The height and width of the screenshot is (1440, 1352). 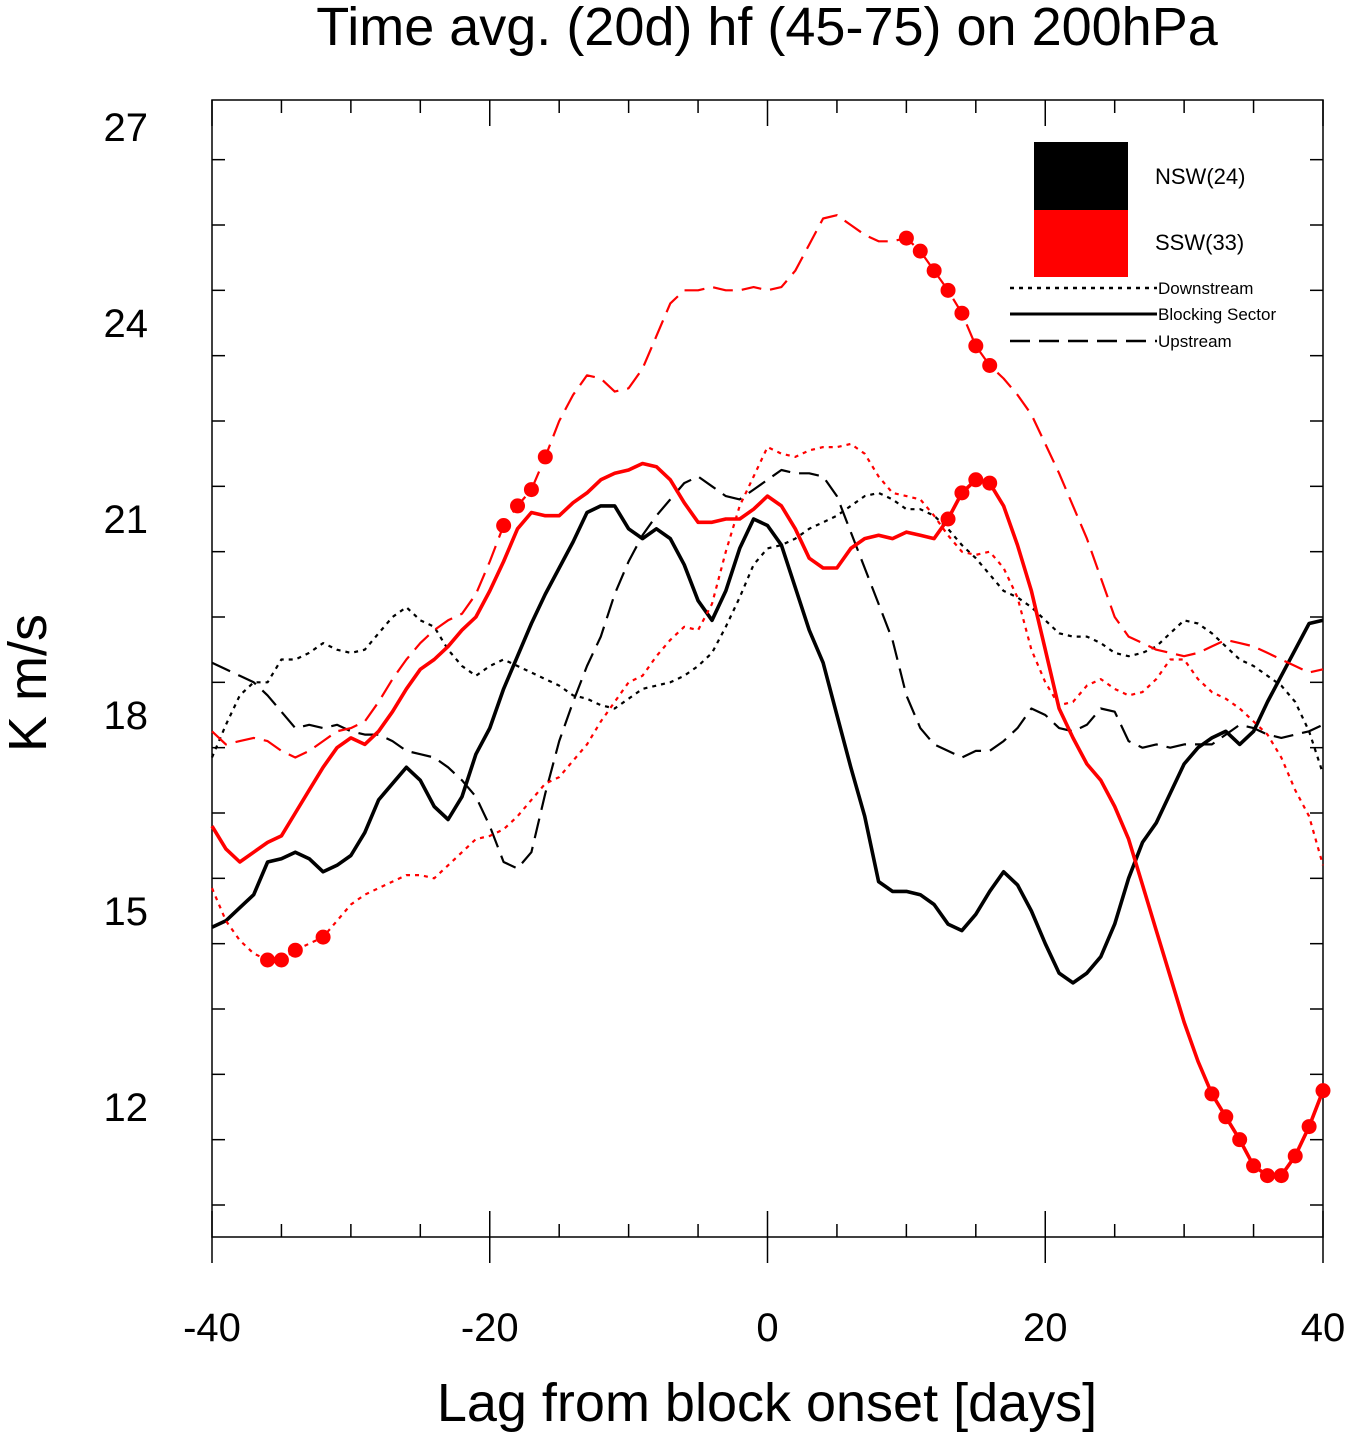 I want to click on chart-title: Time avg. (20d) hf (45-75) on 200hPa, so click(x=767, y=28).